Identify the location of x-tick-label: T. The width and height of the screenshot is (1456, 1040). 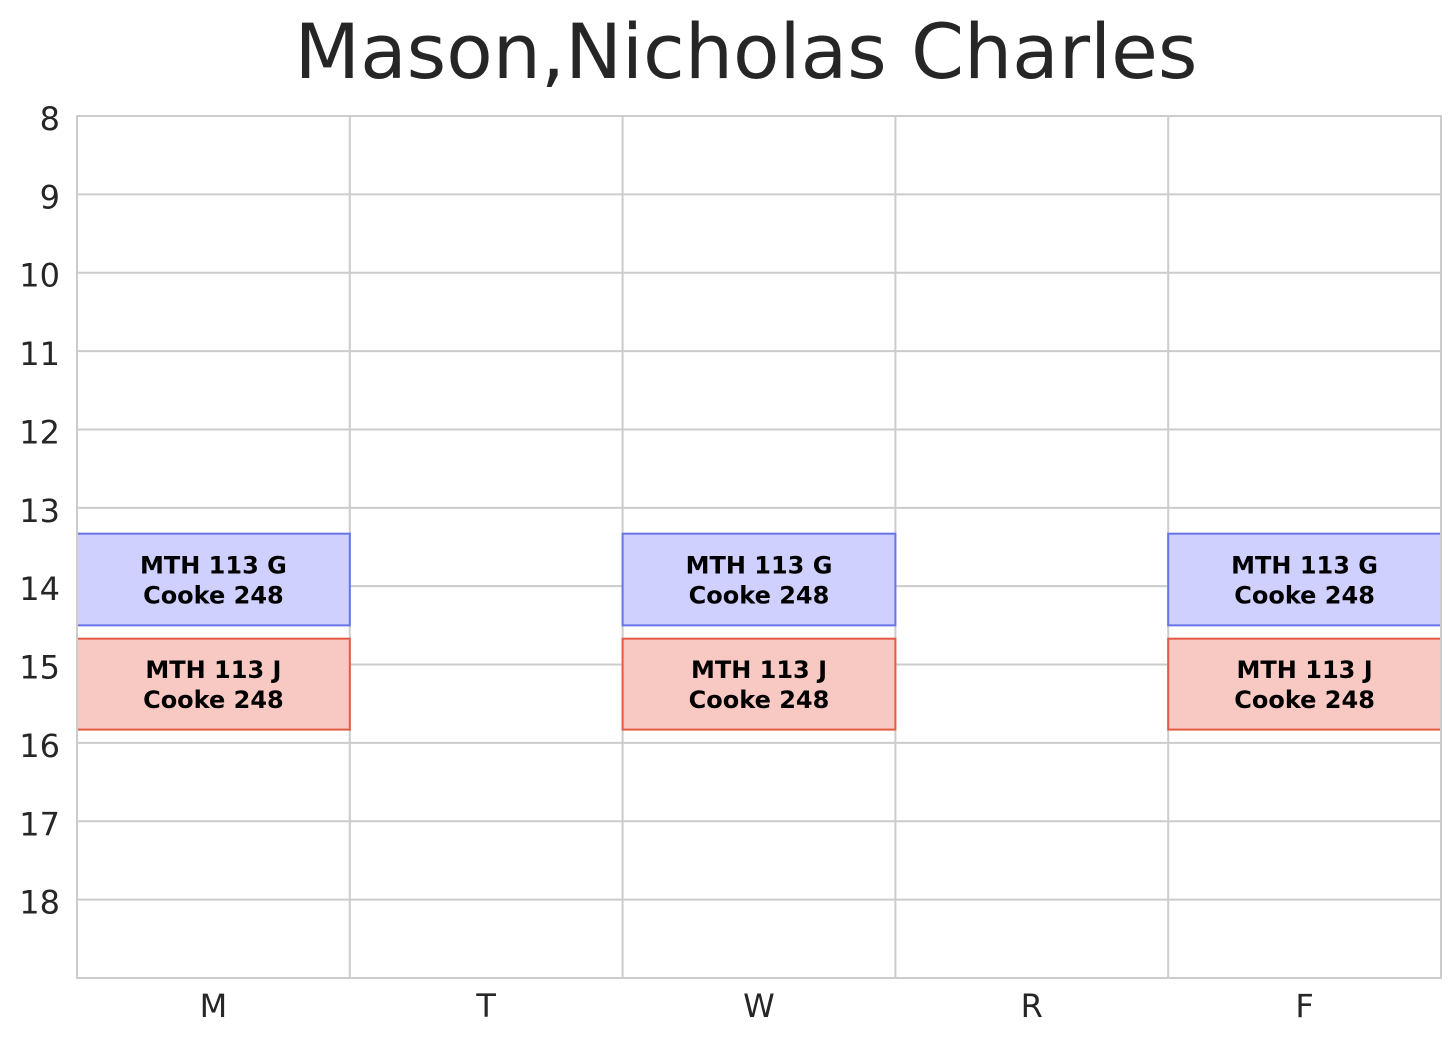
(485, 1006).